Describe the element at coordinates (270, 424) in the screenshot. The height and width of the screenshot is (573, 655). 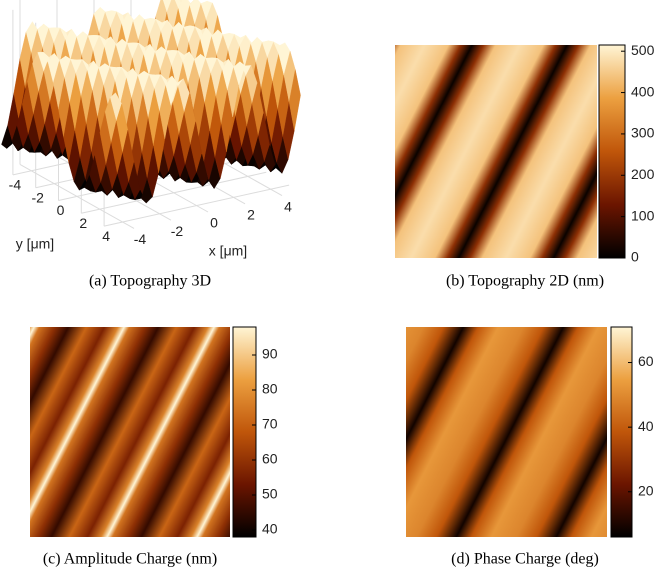
I see `colorbar-tick-label: 70` at that location.